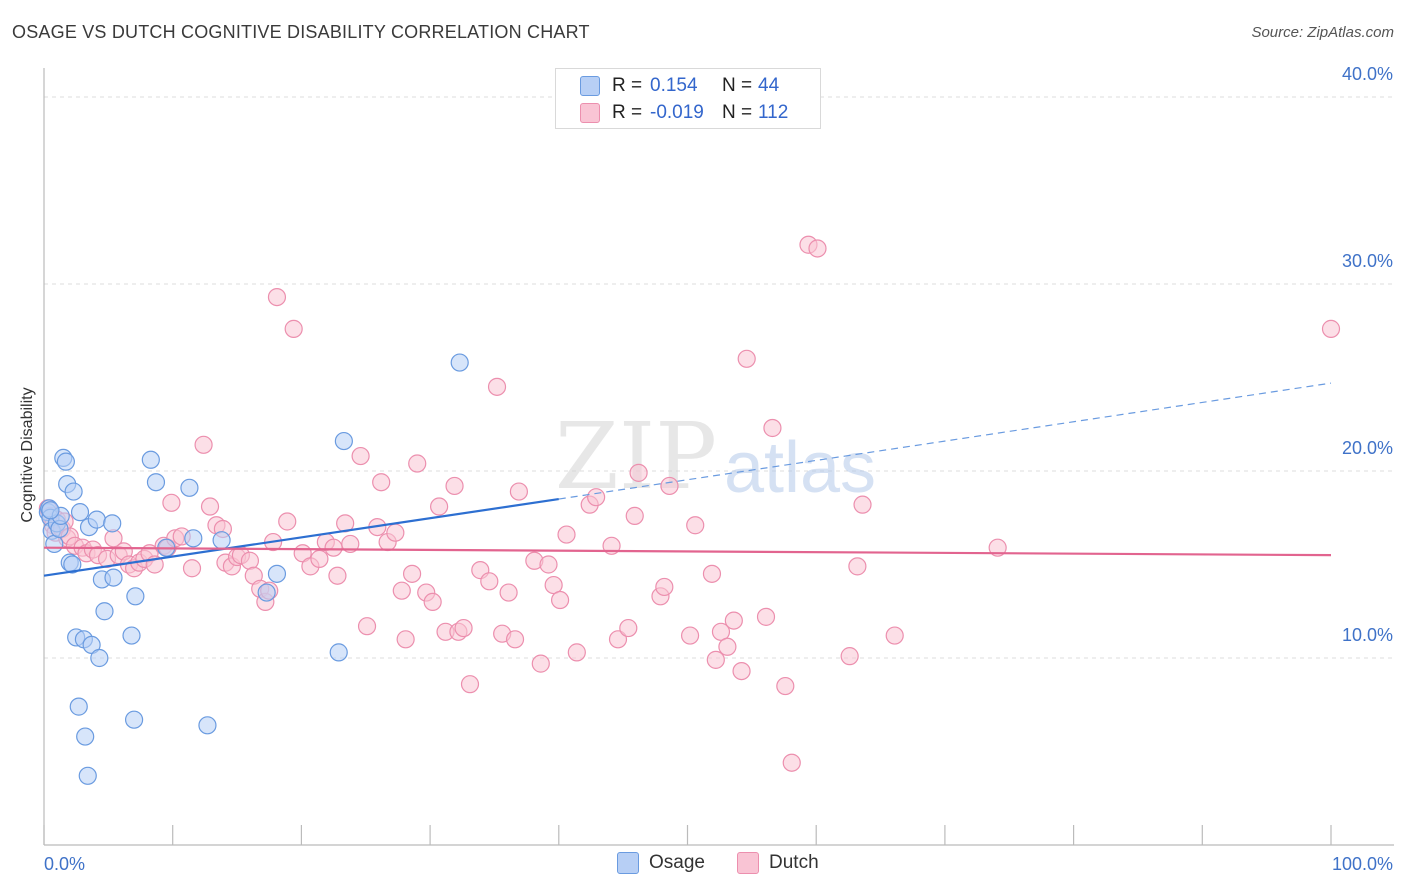 Image resolution: width=1406 pixels, height=892 pixels. What do you see at coordinates (64, 864) in the screenshot?
I see `x-tick-label: 0.0%` at bounding box center [64, 864].